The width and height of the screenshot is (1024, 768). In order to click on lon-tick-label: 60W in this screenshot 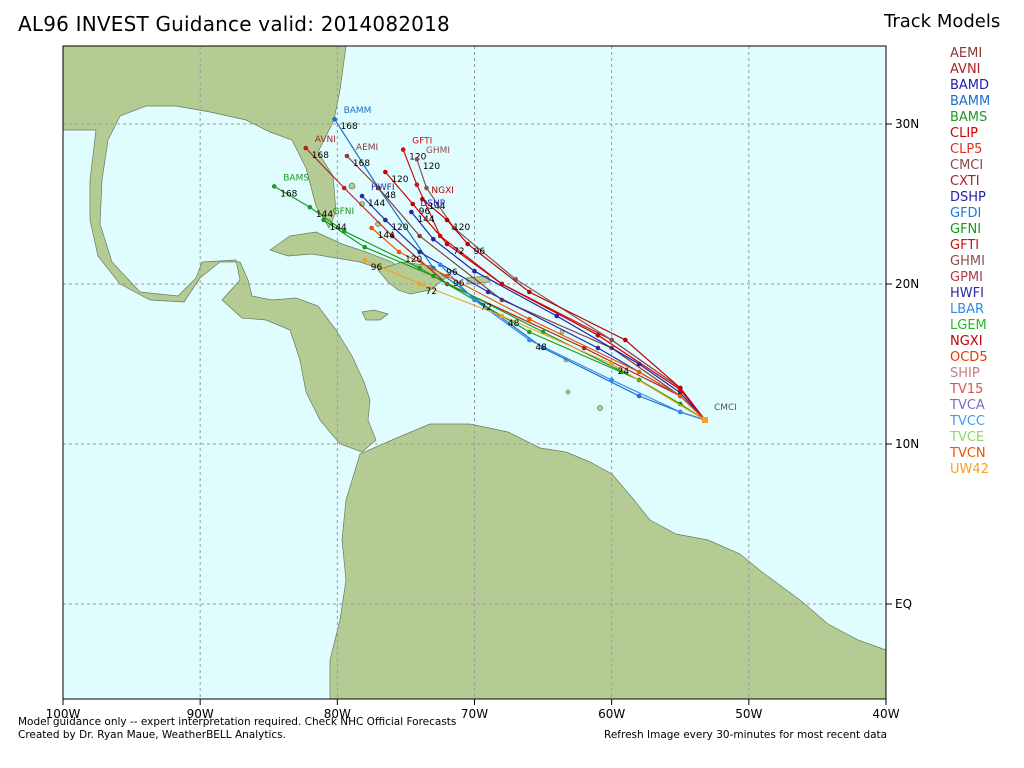, I will do `click(611, 714)`.